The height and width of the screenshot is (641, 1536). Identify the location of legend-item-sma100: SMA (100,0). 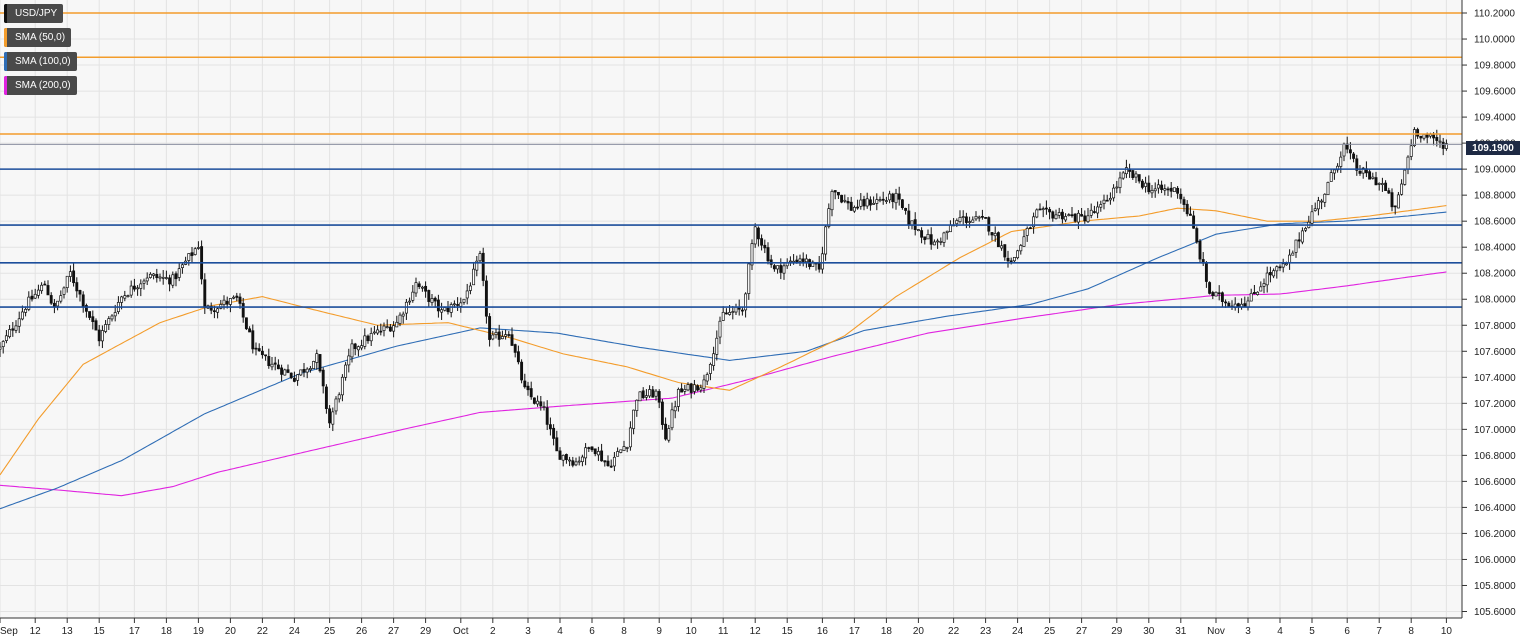
(40, 61).